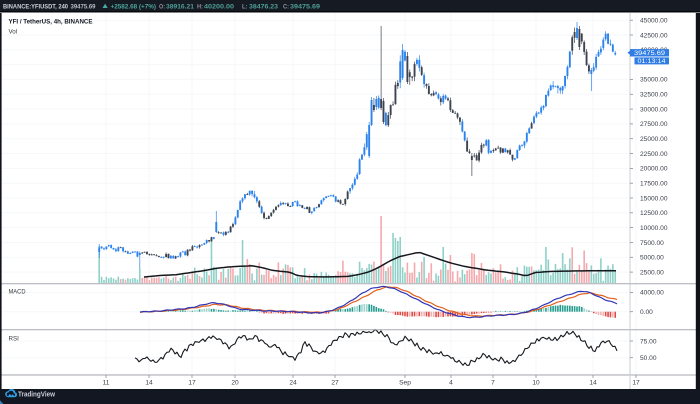 This screenshot has height=404, width=700. Describe the element at coordinates (654, 198) in the screenshot. I see `svg-text: 15000.00` at that location.